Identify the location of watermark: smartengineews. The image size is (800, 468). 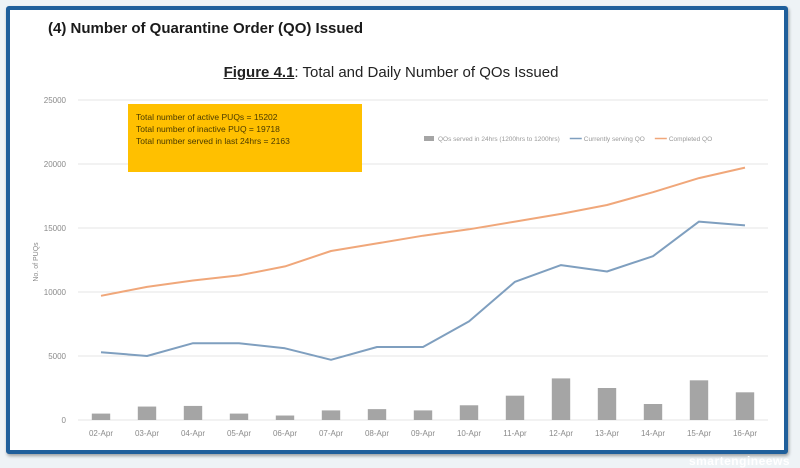
(739, 461).